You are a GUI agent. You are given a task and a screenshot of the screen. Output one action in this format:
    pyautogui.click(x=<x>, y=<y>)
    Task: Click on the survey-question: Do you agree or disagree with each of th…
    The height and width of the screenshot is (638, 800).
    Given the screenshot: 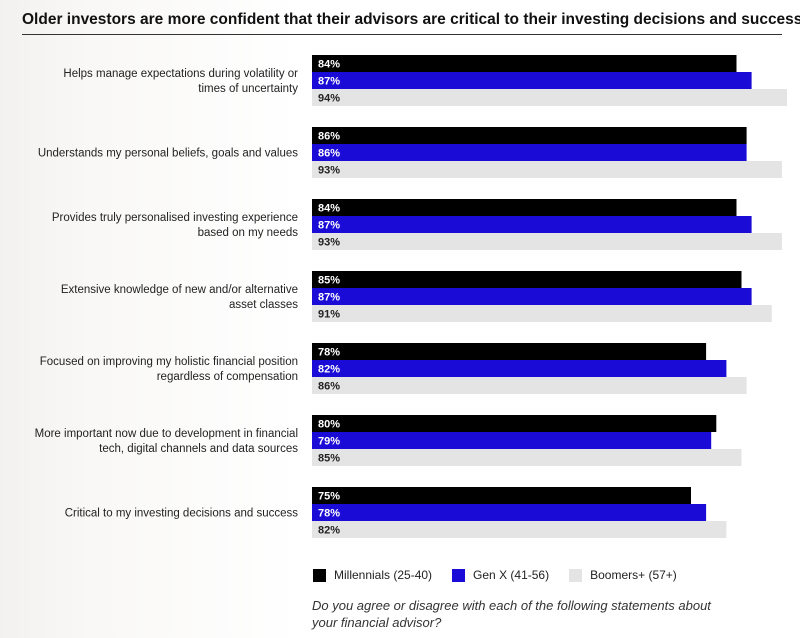 What is the action you would take?
    pyautogui.click(x=511, y=614)
    